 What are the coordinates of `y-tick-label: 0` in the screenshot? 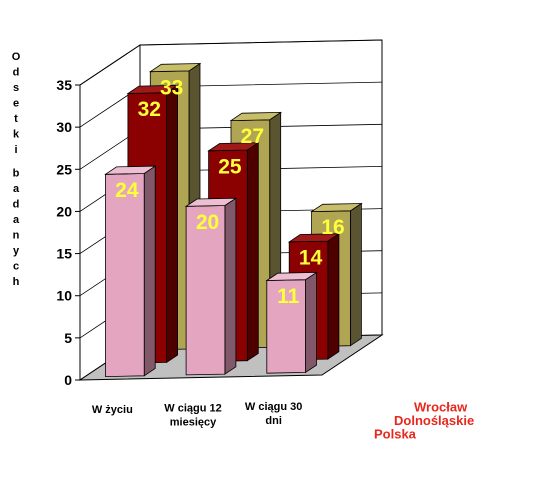 It's located at (68, 380).